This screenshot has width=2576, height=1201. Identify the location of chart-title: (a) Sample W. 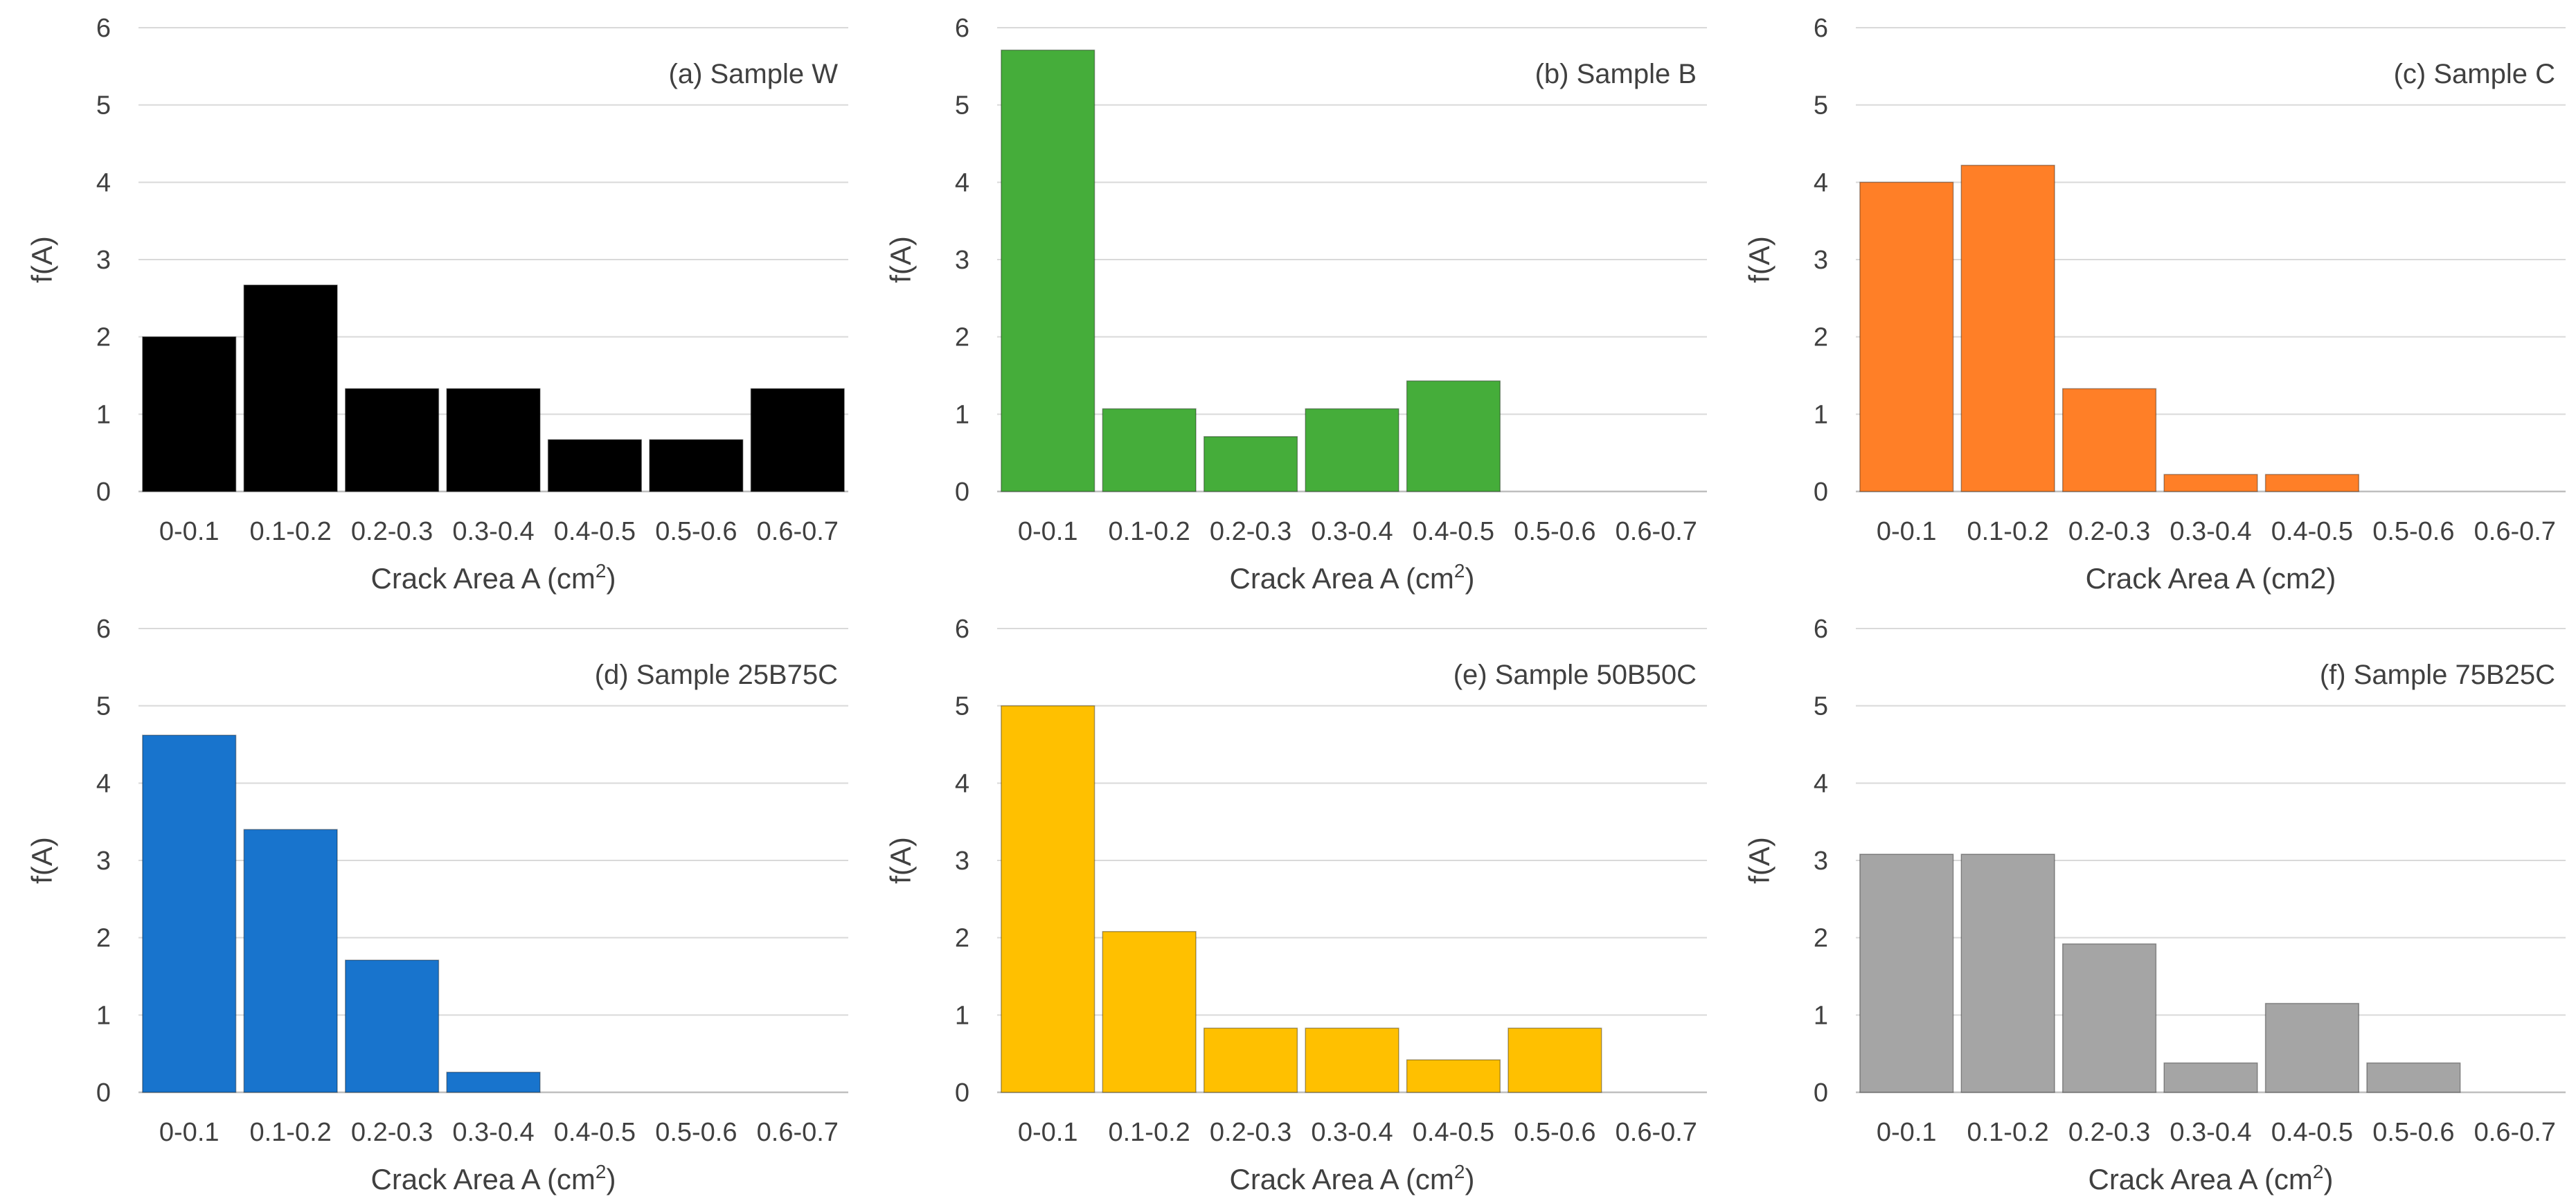
(754, 74).